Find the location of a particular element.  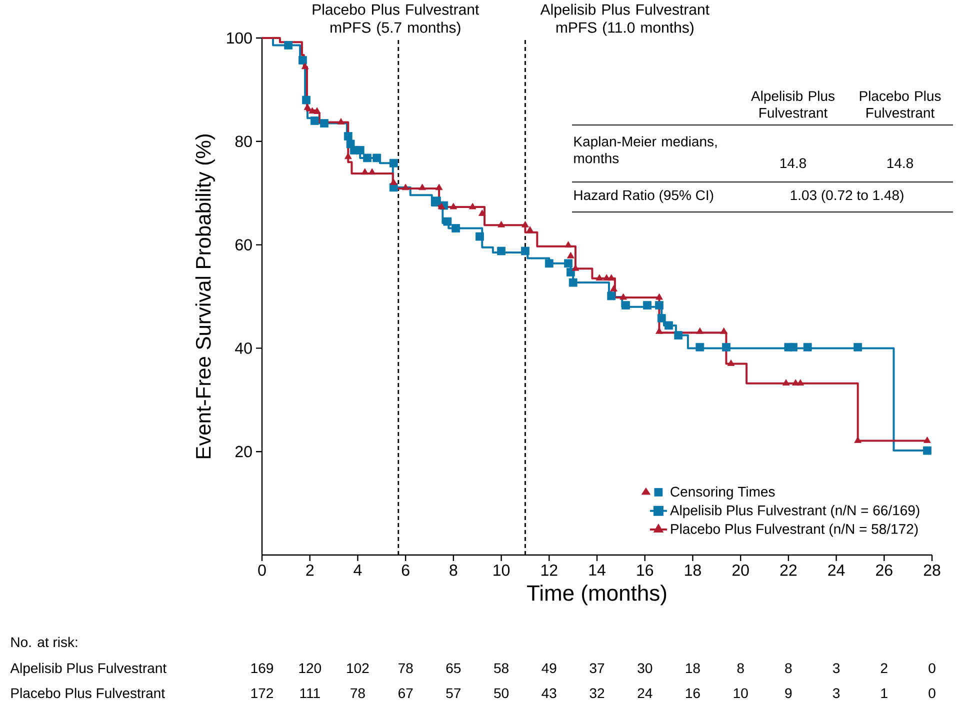

text: 18 is located at coordinates (693, 668).